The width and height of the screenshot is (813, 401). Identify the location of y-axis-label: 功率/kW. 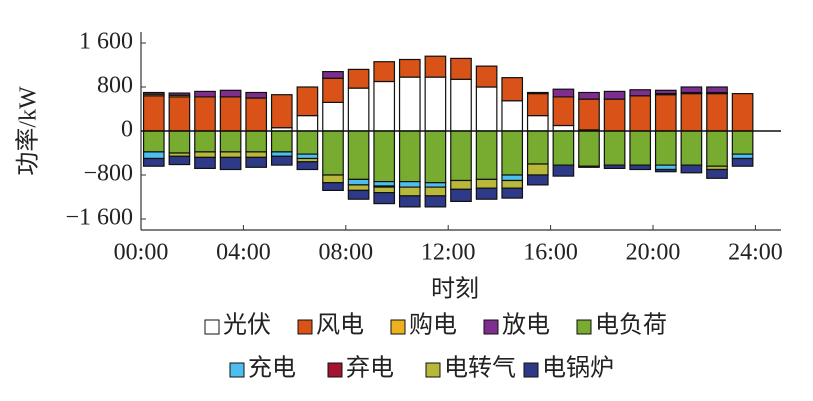
(28, 131).